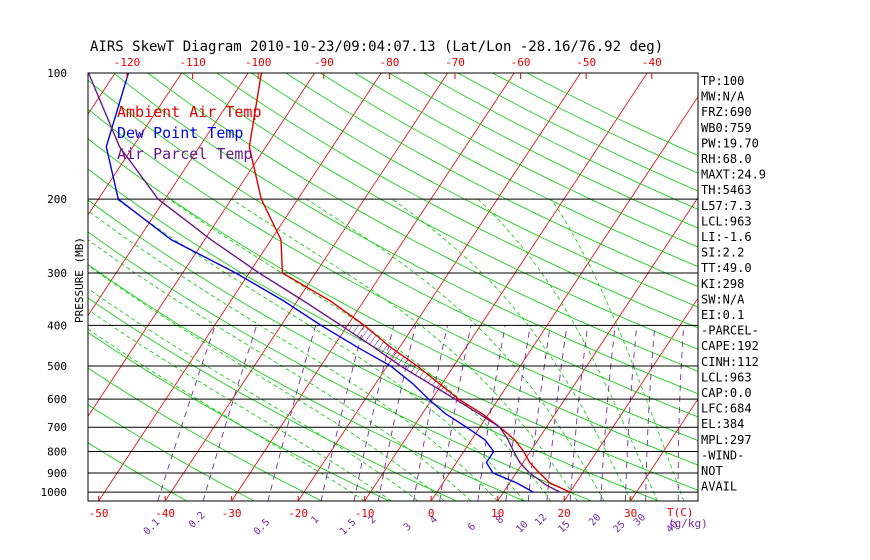  Describe the element at coordinates (723, 97) in the screenshot. I see `index-label: MW:N/A` at that location.